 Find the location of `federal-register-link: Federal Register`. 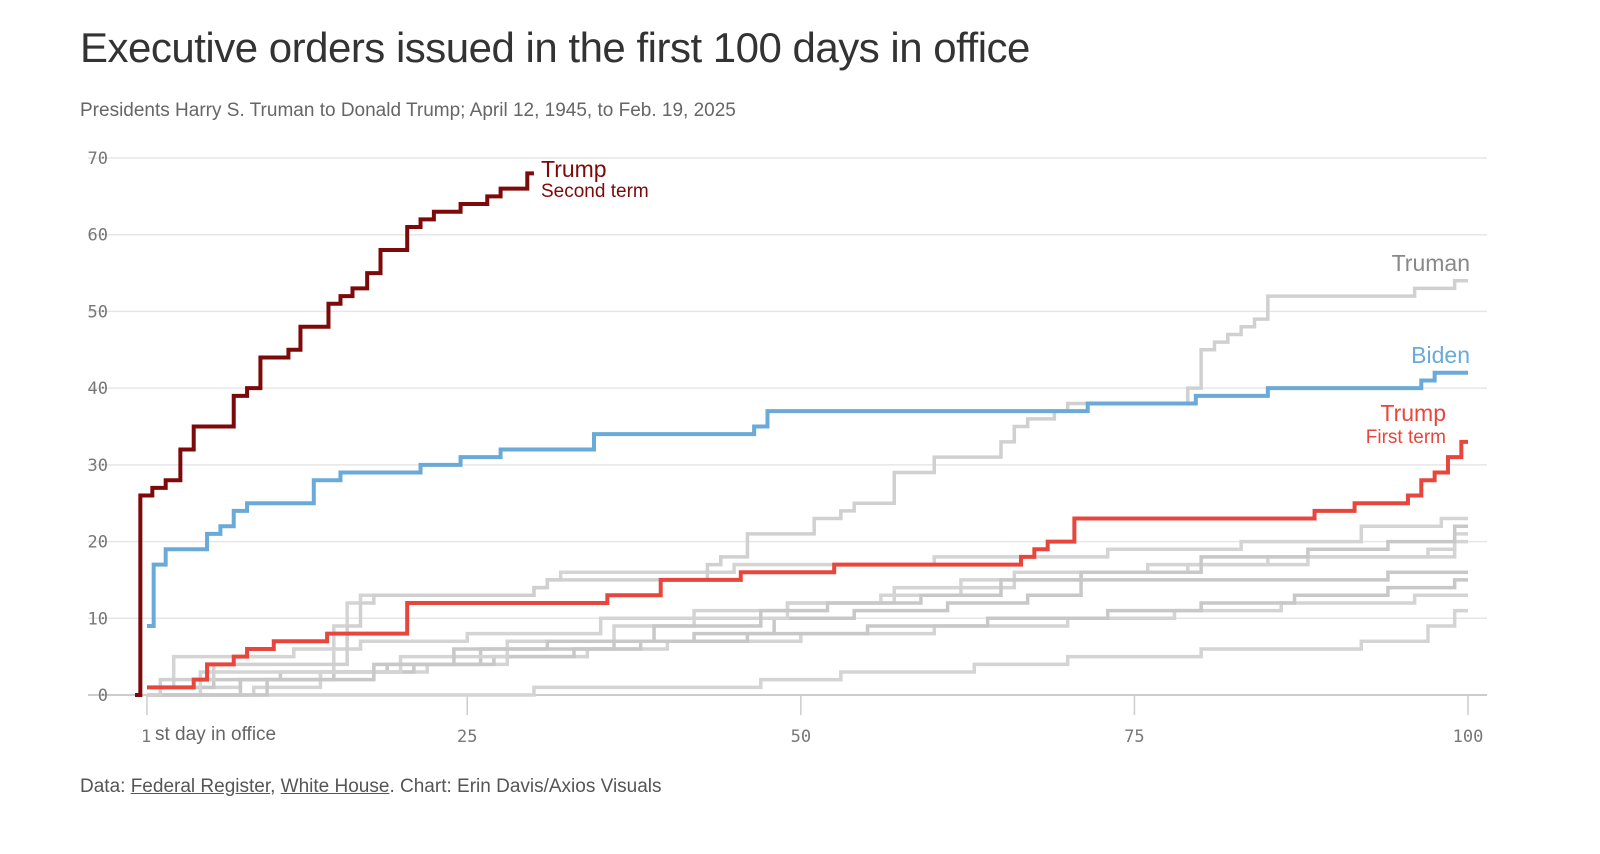

federal-register-link: Federal Register is located at coordinates (200, 786).